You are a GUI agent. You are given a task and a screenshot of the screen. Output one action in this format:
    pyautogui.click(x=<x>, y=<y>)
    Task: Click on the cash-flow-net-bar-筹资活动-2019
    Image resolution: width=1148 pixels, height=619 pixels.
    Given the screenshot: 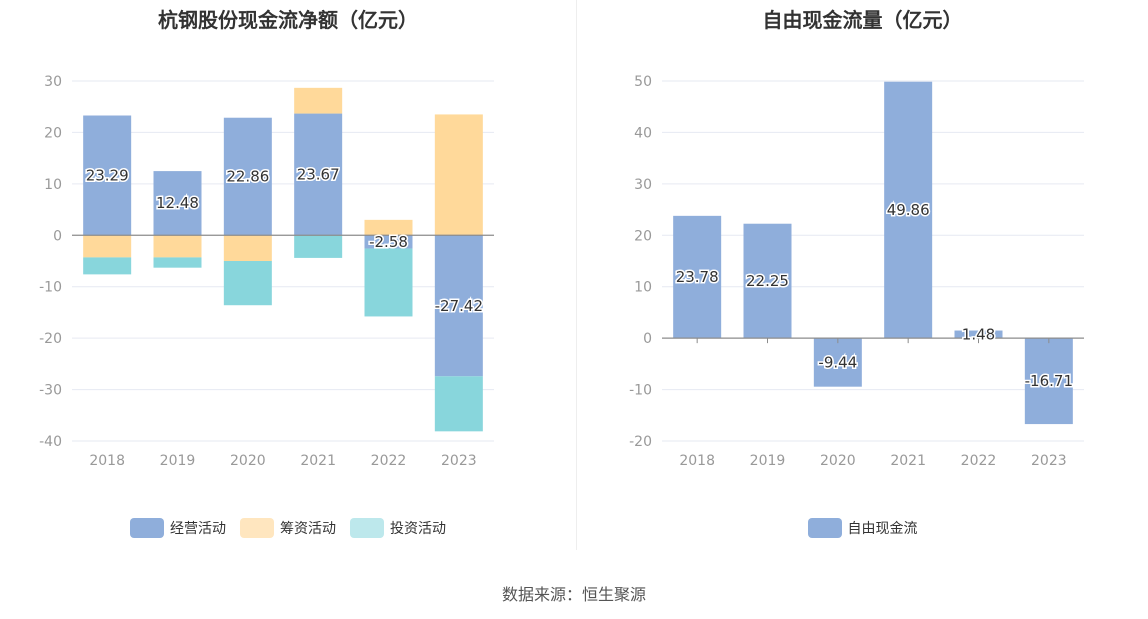 What is the action you would take?
    pyautogui.click(x=177, y=246)
    